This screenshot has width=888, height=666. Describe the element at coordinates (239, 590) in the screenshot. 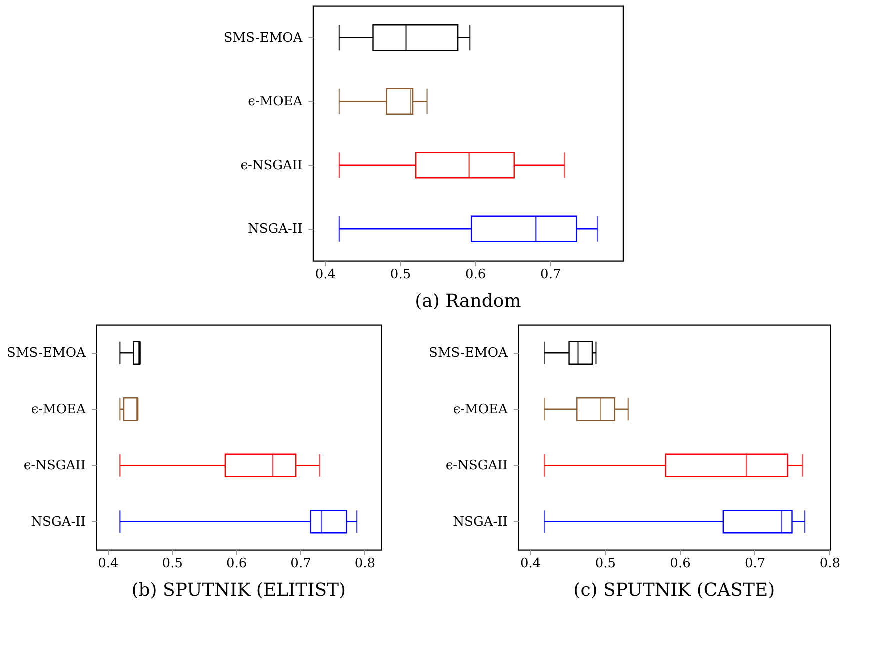

I see `text: (b) SPUTNIK (ELITIST)` at that location.